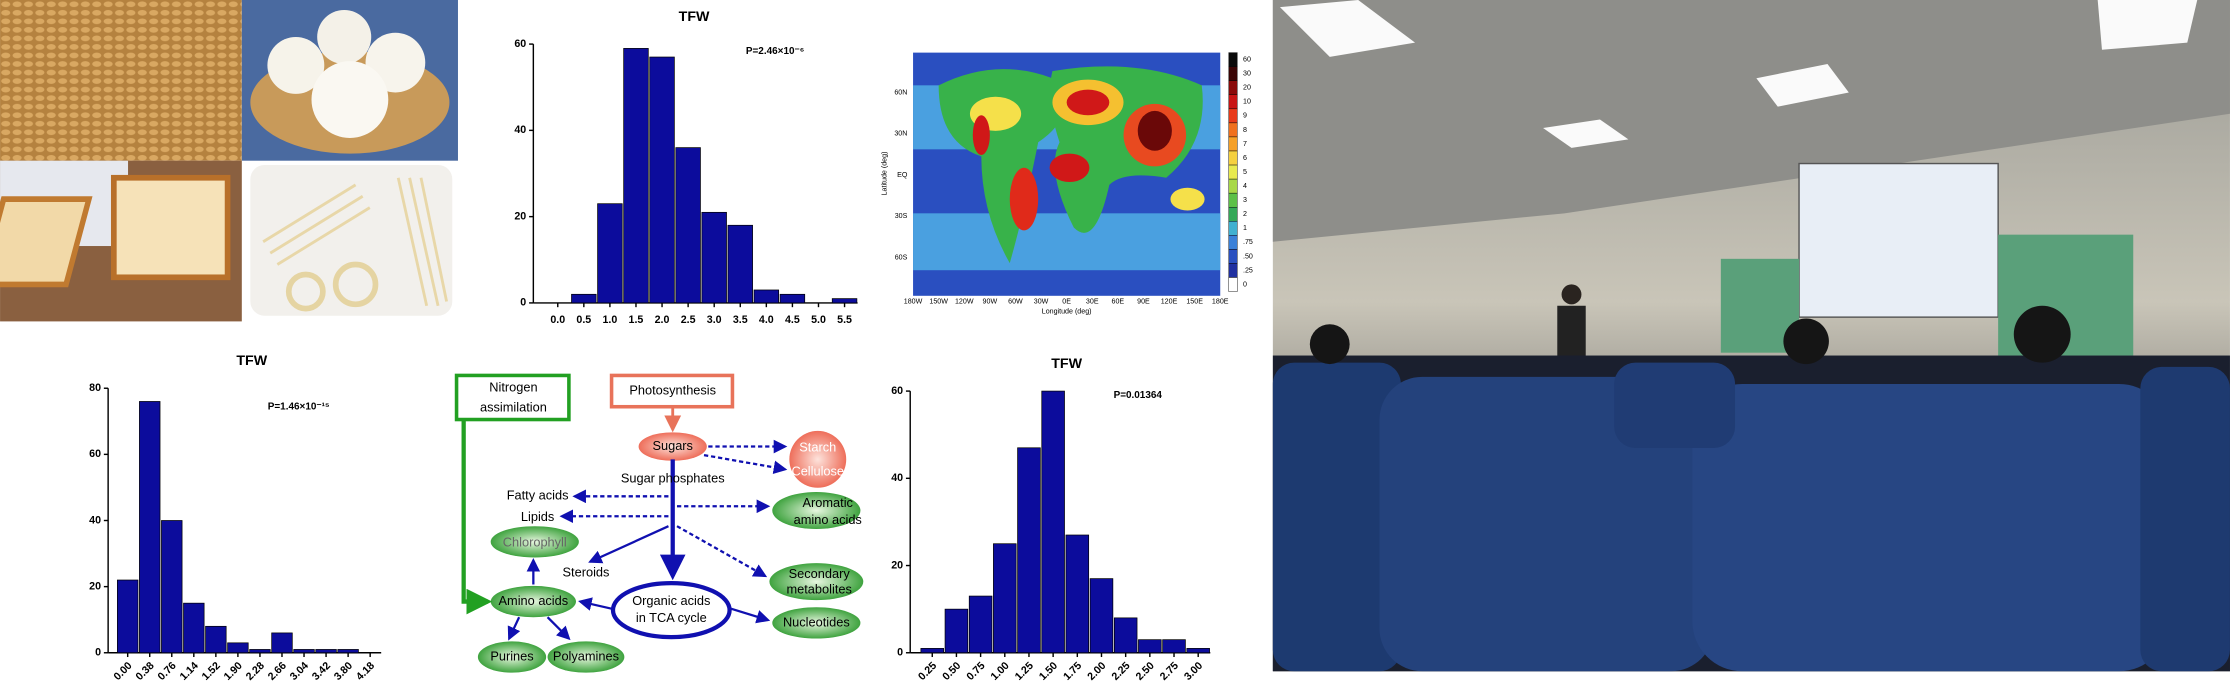 The width and height of the screenshot is (2230, 694). Describe the element at coordinates (1247, 102) in the screenshot. I see `colorbar-label: 10` at that location.